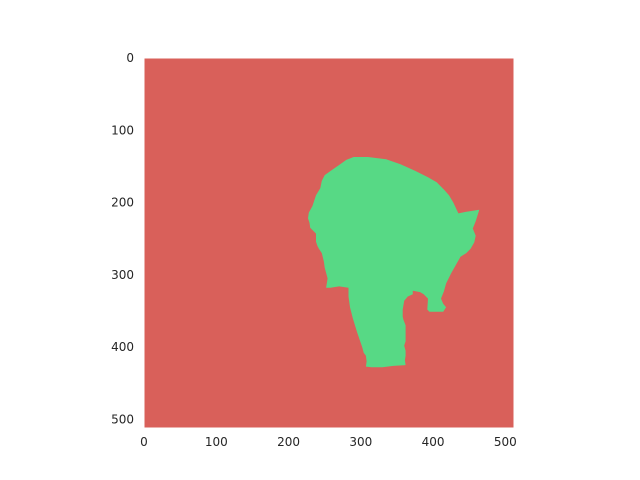 The width and height of the screenshot is (640, 480). I want to click on y-tick-label: 400, so click(122, 347).